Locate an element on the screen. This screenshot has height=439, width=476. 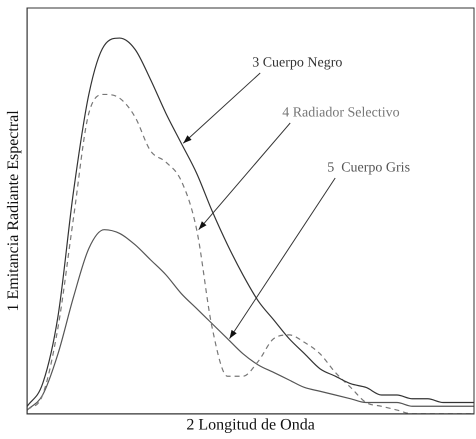
text: 4 Radiador Selectivo is located at coordinates (341, 113).